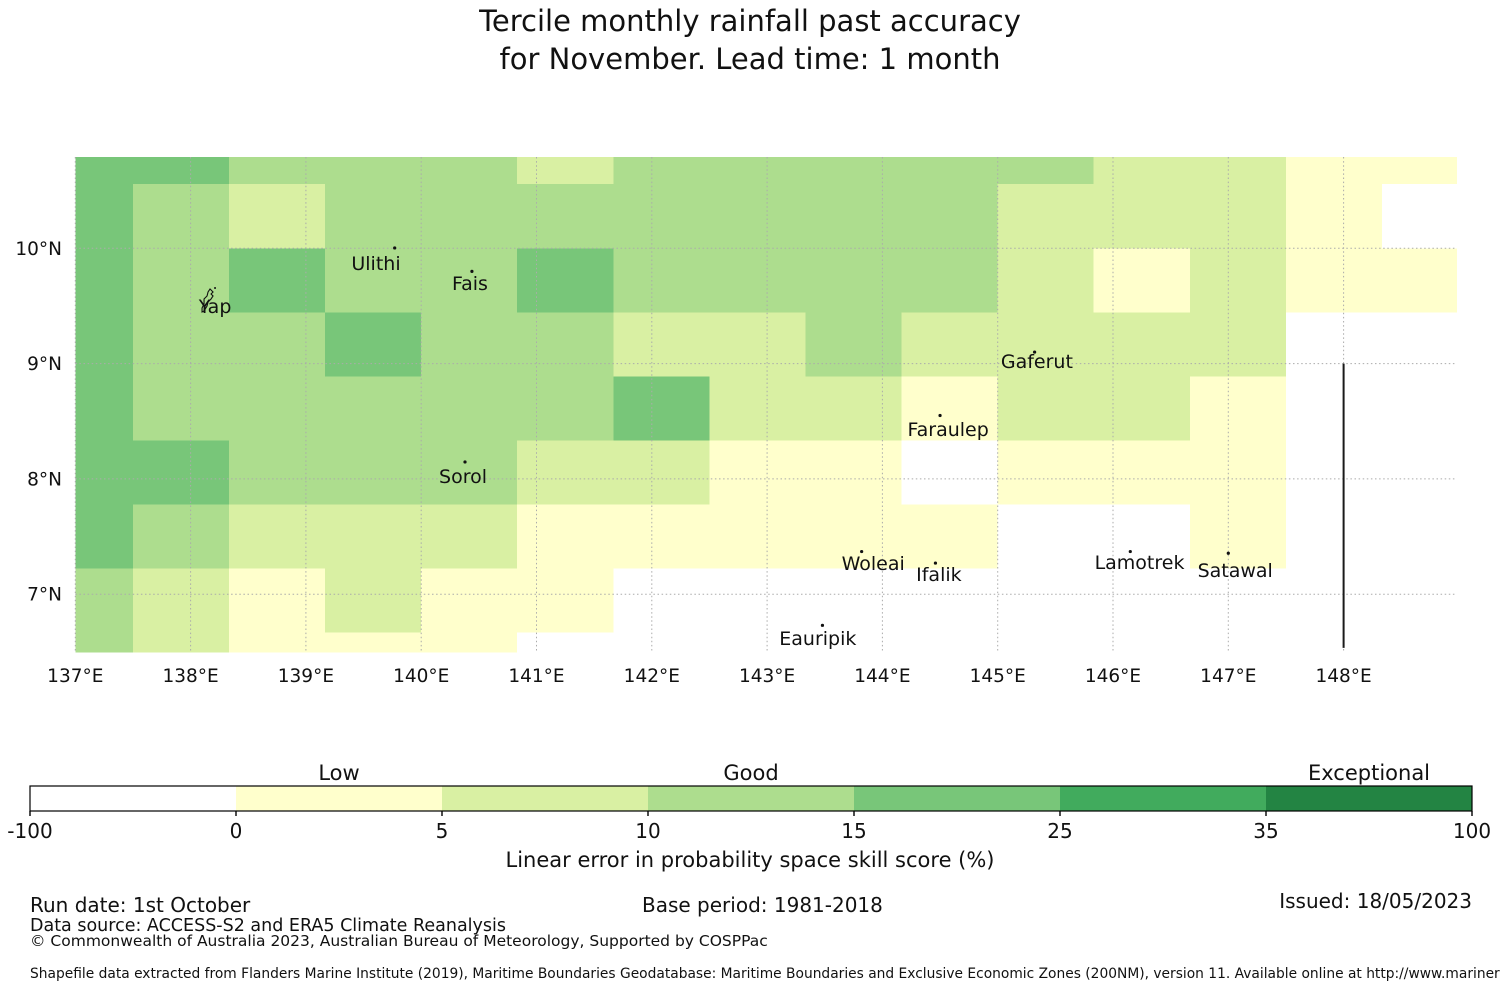  I want to click on colorbar-tick-label: 10, so click(647, 831).